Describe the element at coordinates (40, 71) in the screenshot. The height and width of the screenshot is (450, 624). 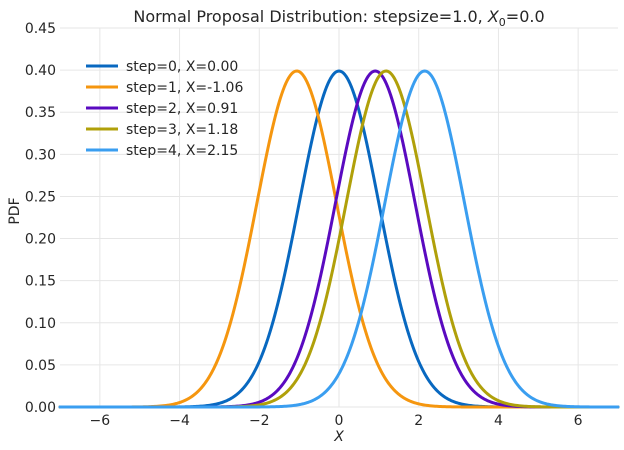
I see `y-tick-label: 0.40` at that location.